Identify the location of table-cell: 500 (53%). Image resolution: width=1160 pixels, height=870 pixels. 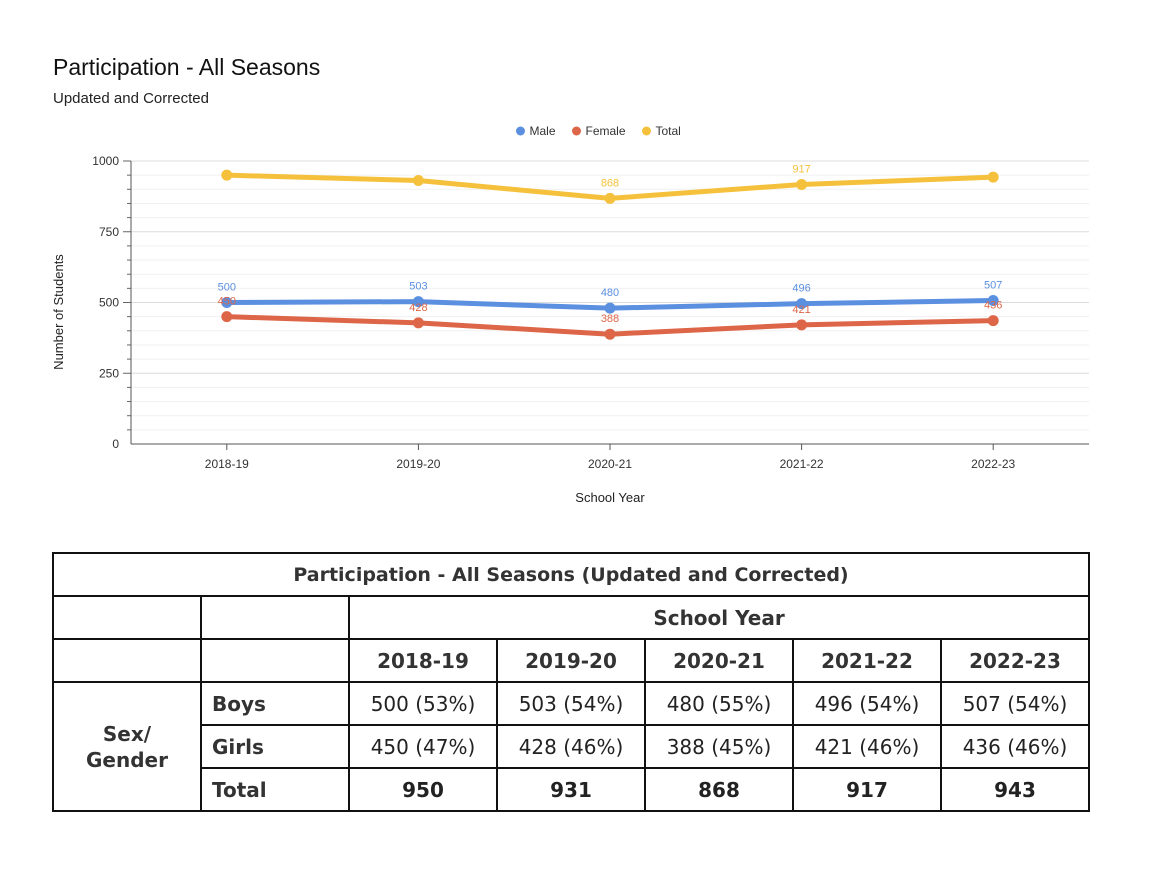
(423, 703).